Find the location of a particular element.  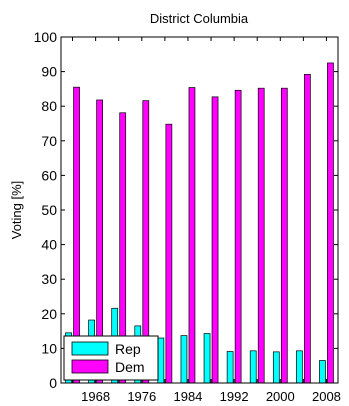

bar-dem-2008 is located at coordinates (330, 223).